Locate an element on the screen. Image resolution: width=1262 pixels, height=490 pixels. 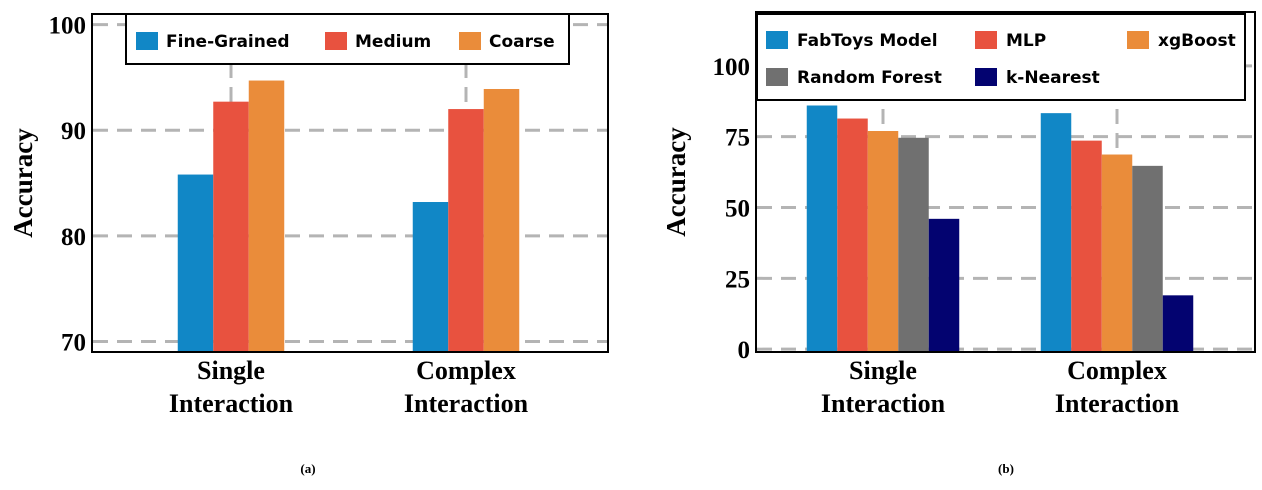
y-tick-label: 75 is located at coordinates (737, 138).